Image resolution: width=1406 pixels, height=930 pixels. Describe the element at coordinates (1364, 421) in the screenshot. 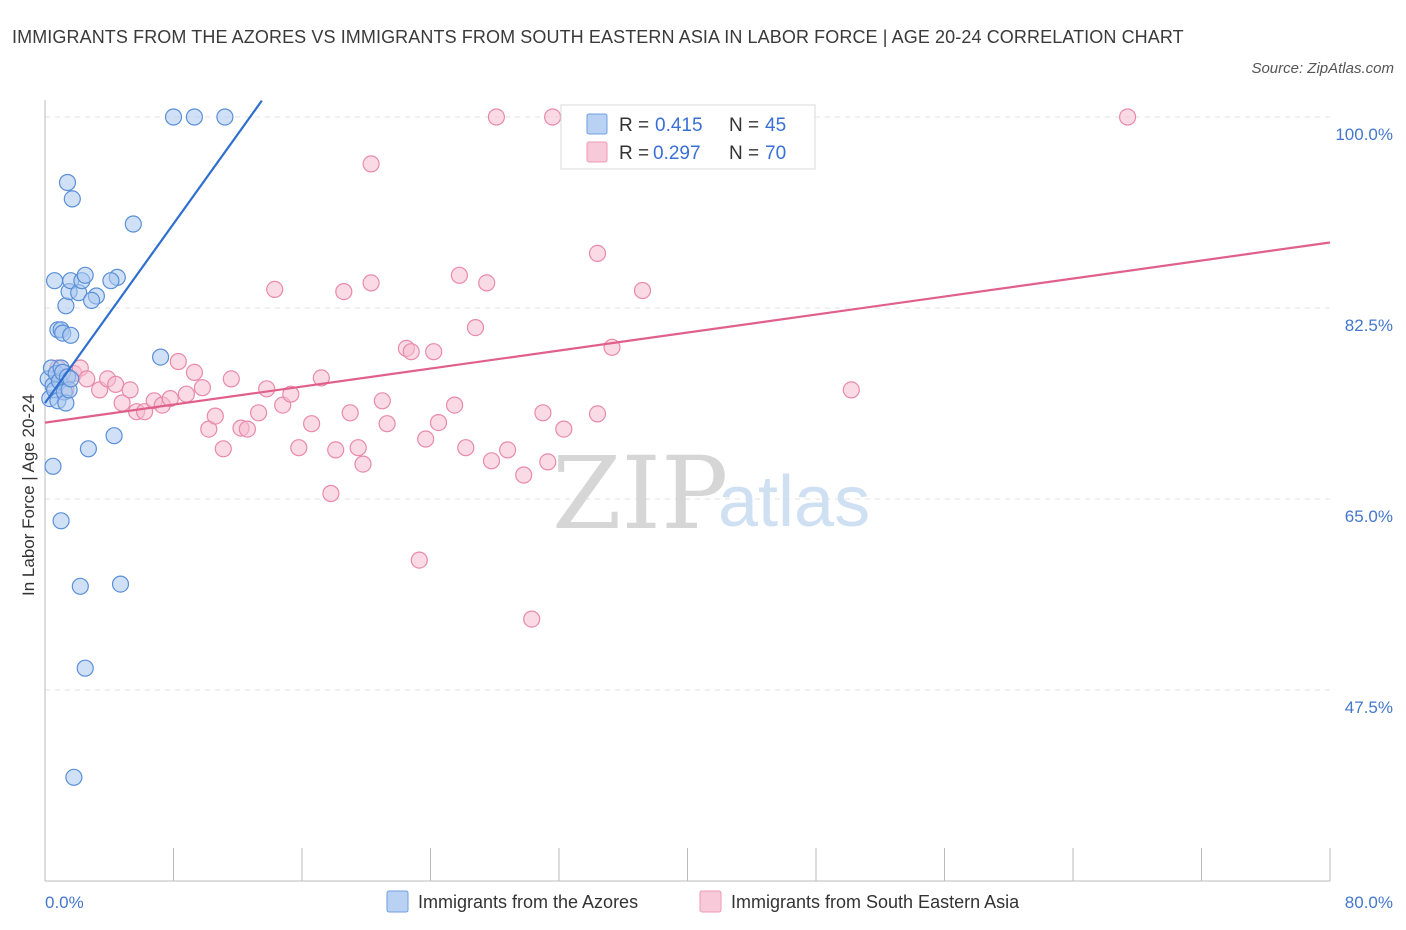

I see `y-tick-labels: 47.5% 65.0% 82.5% 100.0%` at that location.